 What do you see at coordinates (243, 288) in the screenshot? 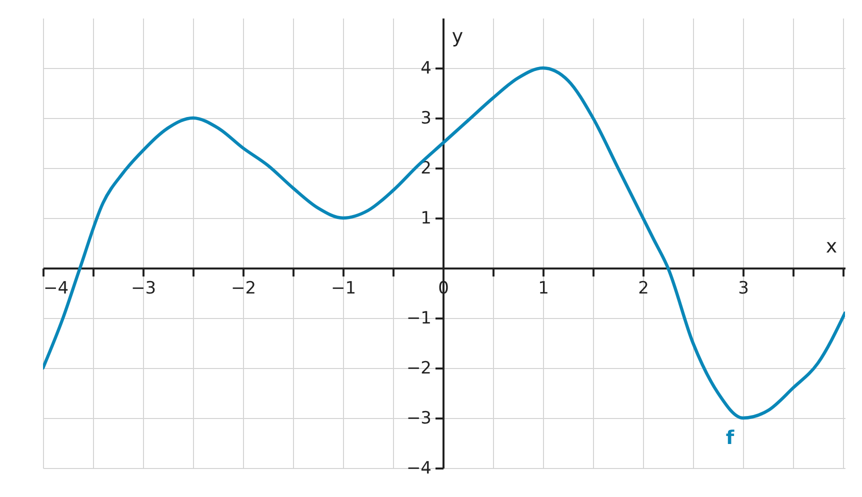
I see `x-tick-label: −2` at bounding box center [243, 288].